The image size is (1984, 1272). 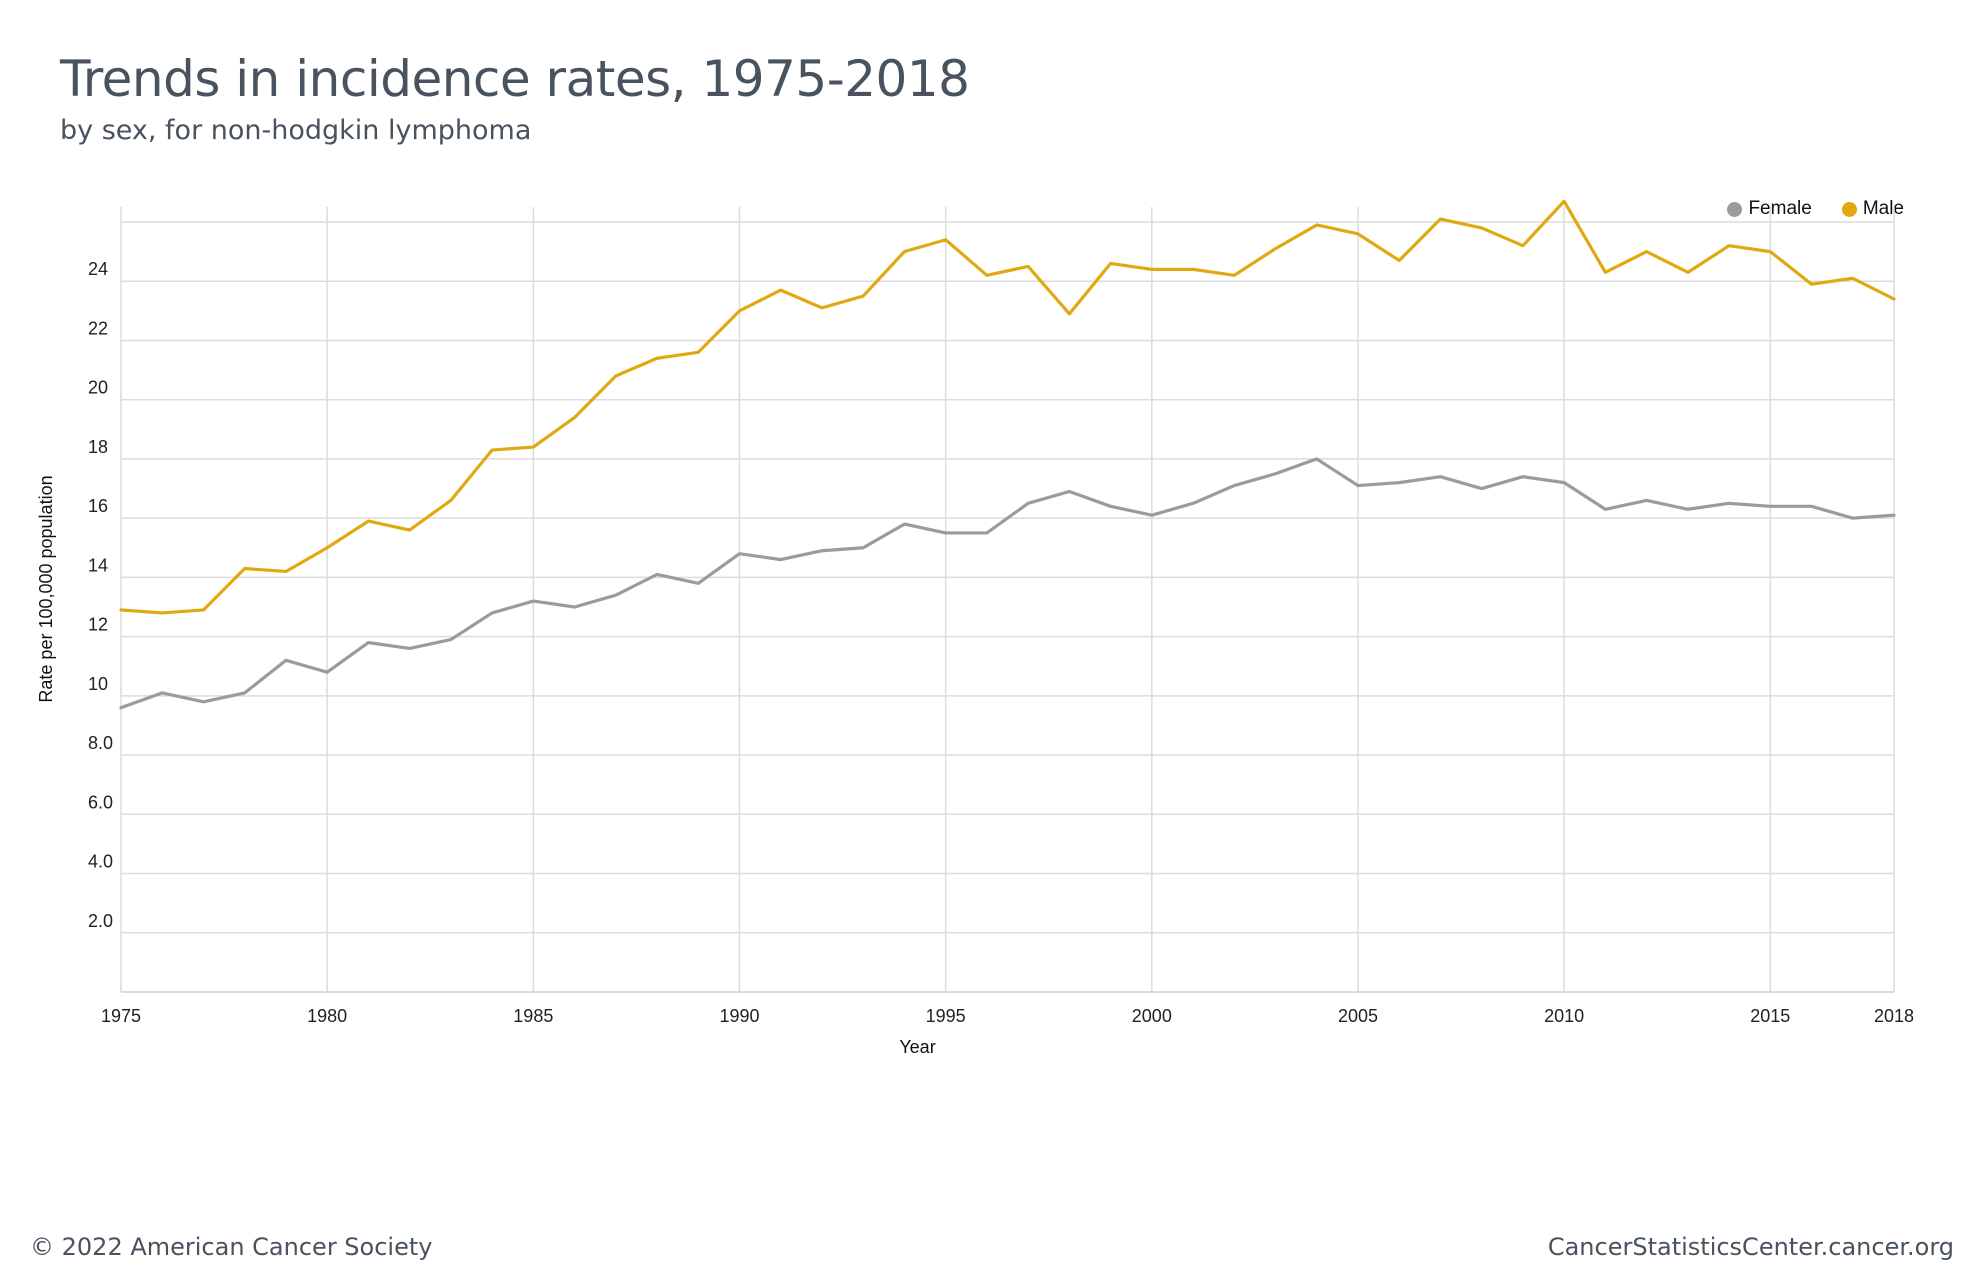 What do you see at coordinates (1358, 1016) in the screenshot?
I see `x-tick-label: 2005` at bounding box center [1358, 1016].